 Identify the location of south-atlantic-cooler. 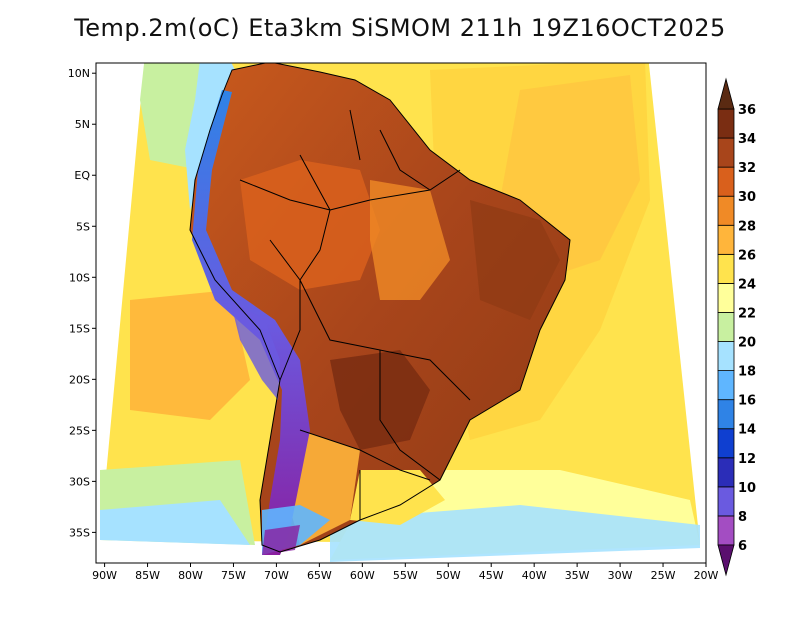
(515, 533).